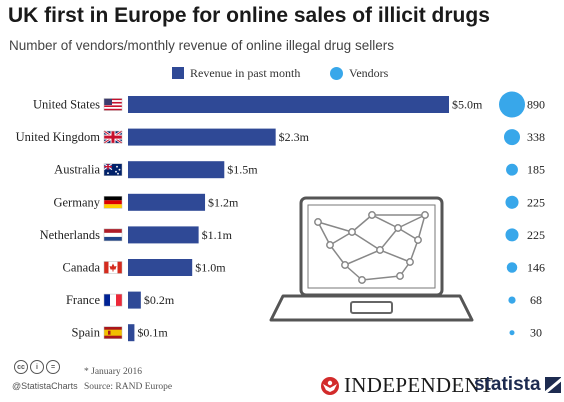 This screenshot has height=402, width=564. What do you see at coordinates (536, 170) in the screenshot?
I see `vendor-count-label: 185` at bounding box center [536, 170].